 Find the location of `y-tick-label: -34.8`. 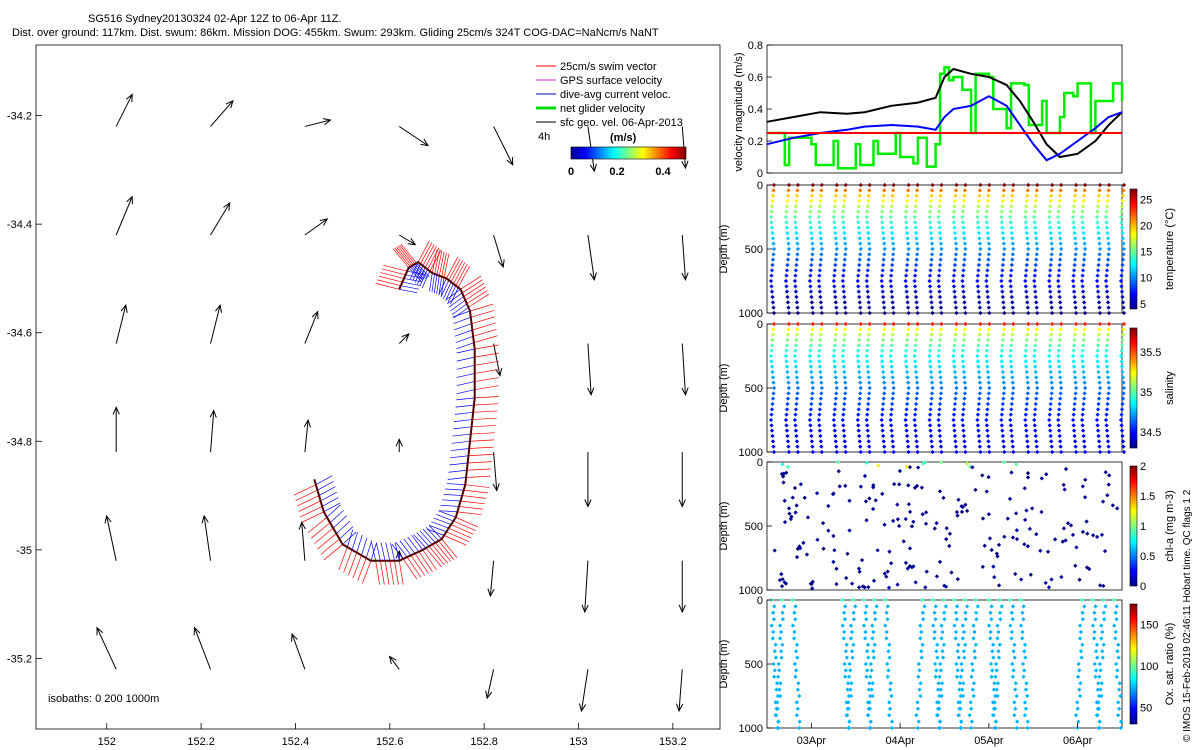

y-tick-label: -34.8 is located at coordinates (19, 442).